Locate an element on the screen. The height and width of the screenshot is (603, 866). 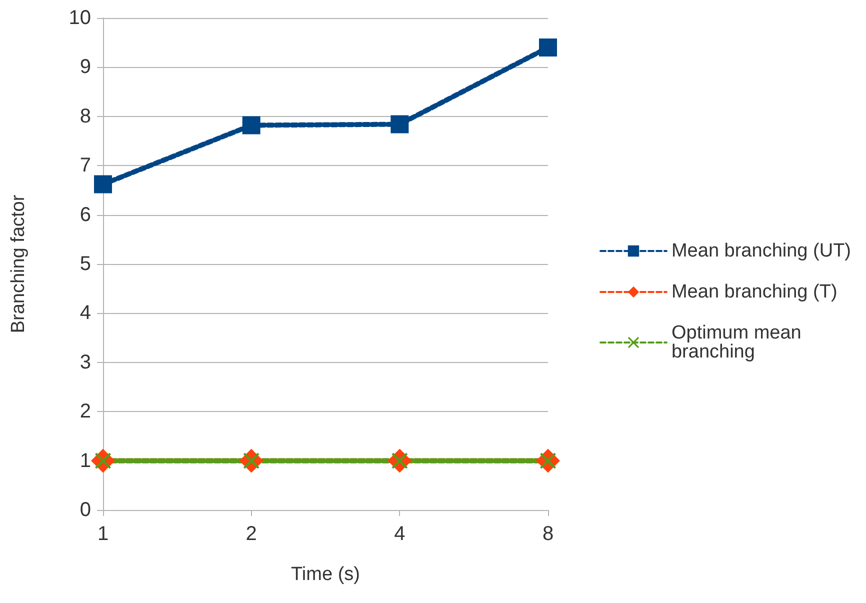
y-tick-label: 2 is located at coordinates (85, 411).